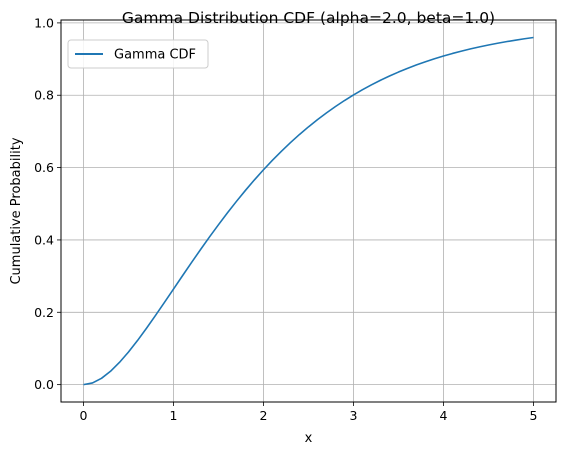 The width and height of the screenshot is (567, 460). Describe the element at coordinates (44, 239) in the screenshot. I see `y-tick-label: 0.4` at that location.